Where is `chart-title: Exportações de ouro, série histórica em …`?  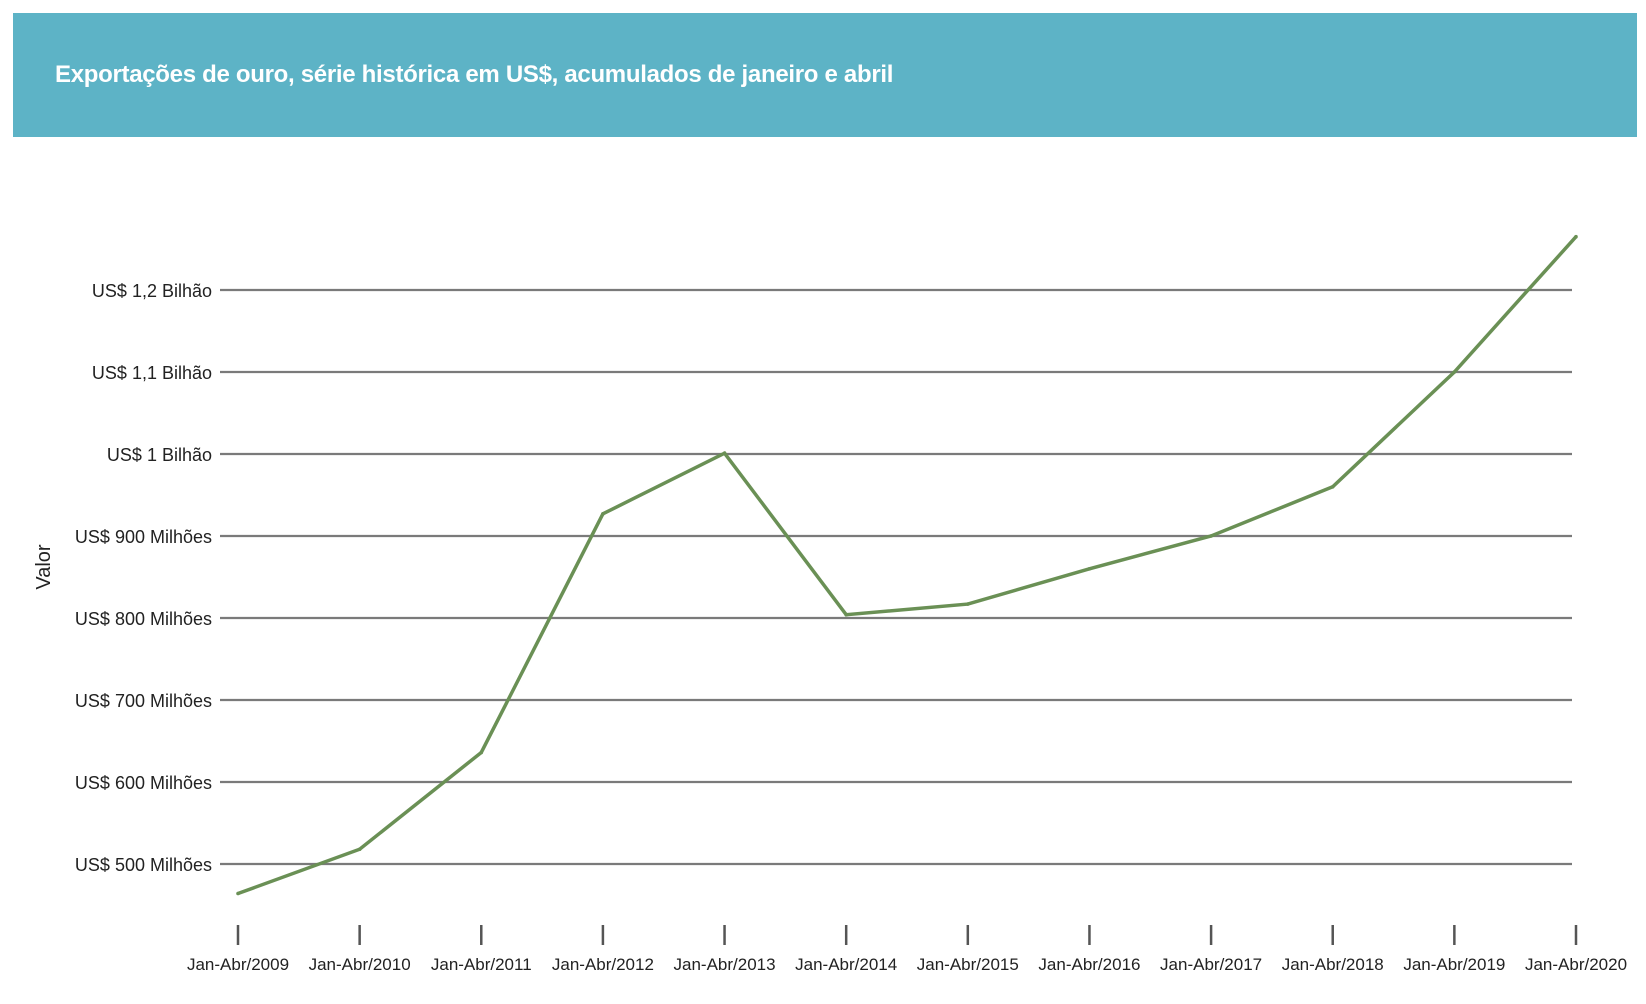 chart-title: Exportações de ouro, série histórica em … is located at coordinates (474, 74).